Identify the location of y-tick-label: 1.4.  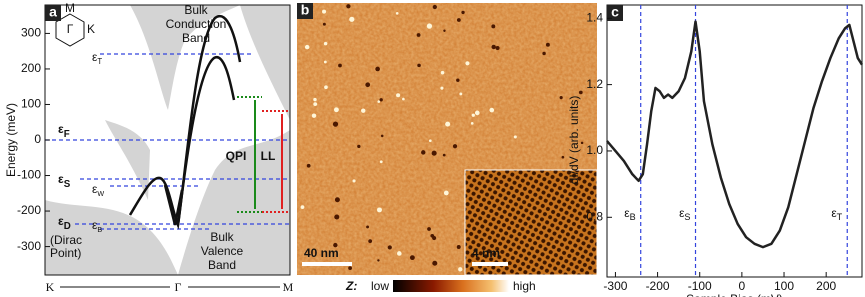
(594, 17).